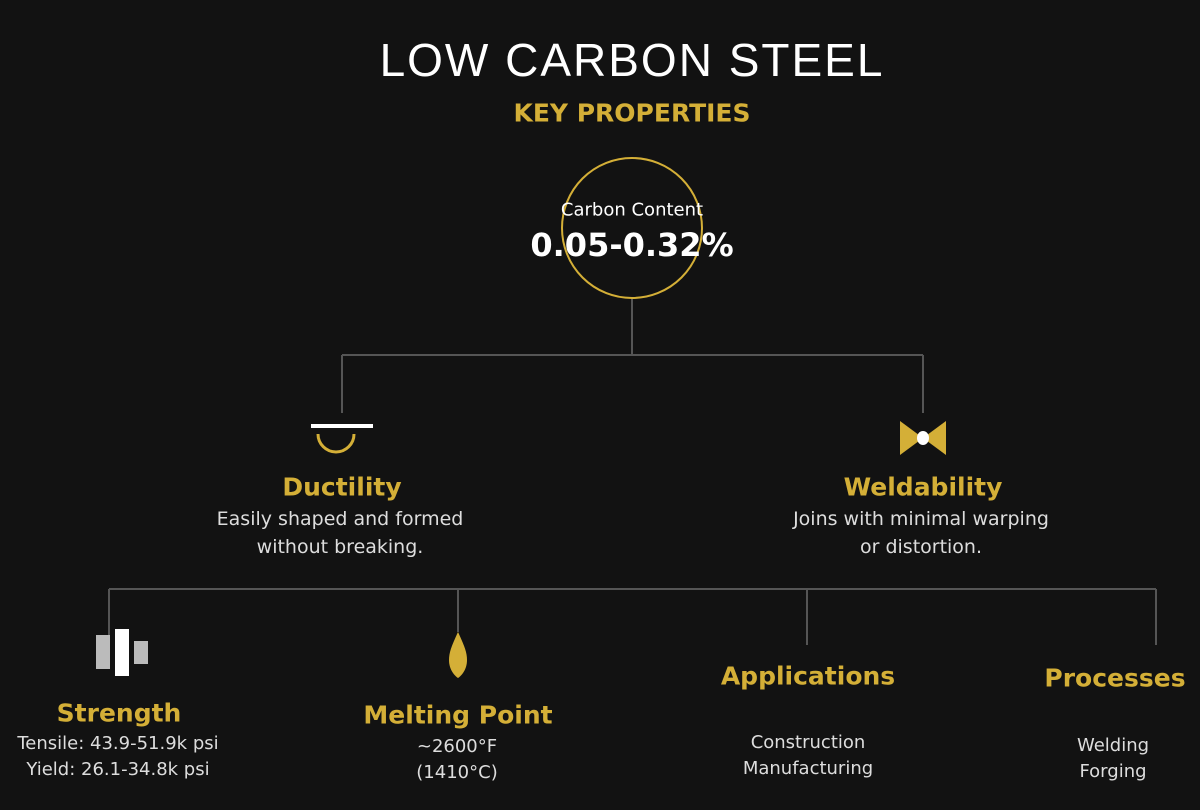  What do you see at coordinates (923, 487) in the screenshot?
I see `weldability-title: Weldability` at bounding box center [923, 487].